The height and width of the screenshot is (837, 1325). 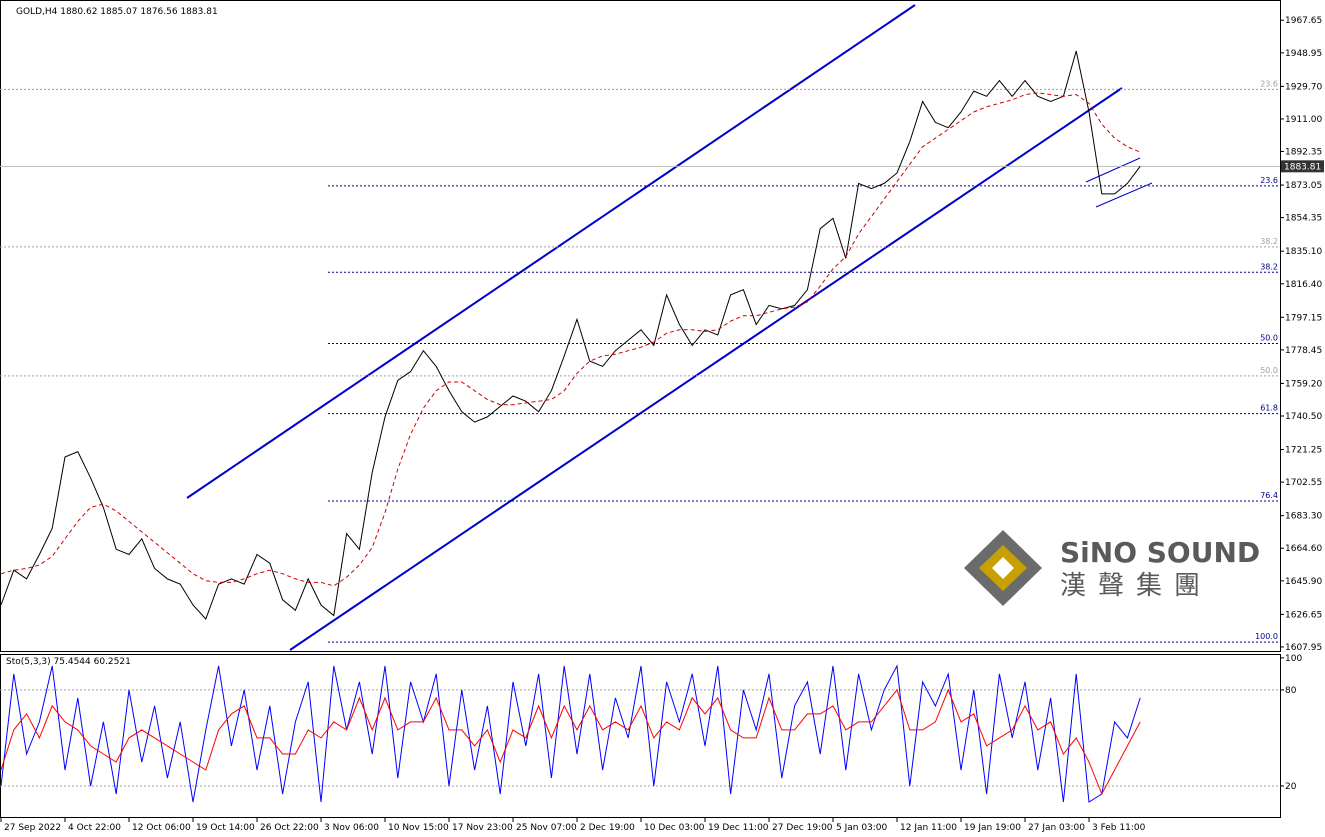 What do you see at coordinates (117, 12) in the screenshot?
I see `chart-title: GOLD,H4 1880.62 1885.07 1876.56 1883.81` at bounding box center [117, 12].